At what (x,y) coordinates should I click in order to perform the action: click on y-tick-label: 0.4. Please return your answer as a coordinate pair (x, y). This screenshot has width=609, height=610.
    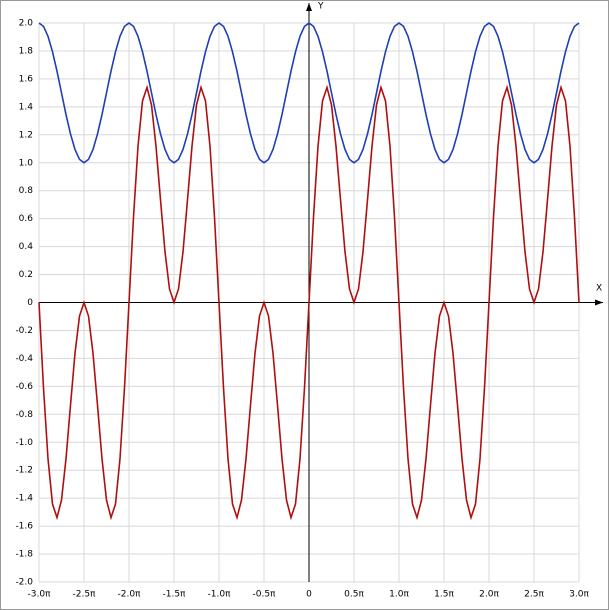
    Looking at the image, I should click on (26, 247).